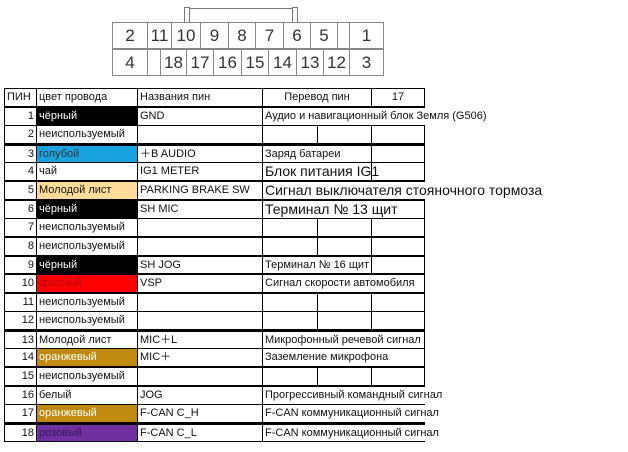 Image resolution: width=628 pixels, height=452 pixels. Describe the element at coordinates (297, 35) in the screenshot. I see `connector-pin: 6` at that location.